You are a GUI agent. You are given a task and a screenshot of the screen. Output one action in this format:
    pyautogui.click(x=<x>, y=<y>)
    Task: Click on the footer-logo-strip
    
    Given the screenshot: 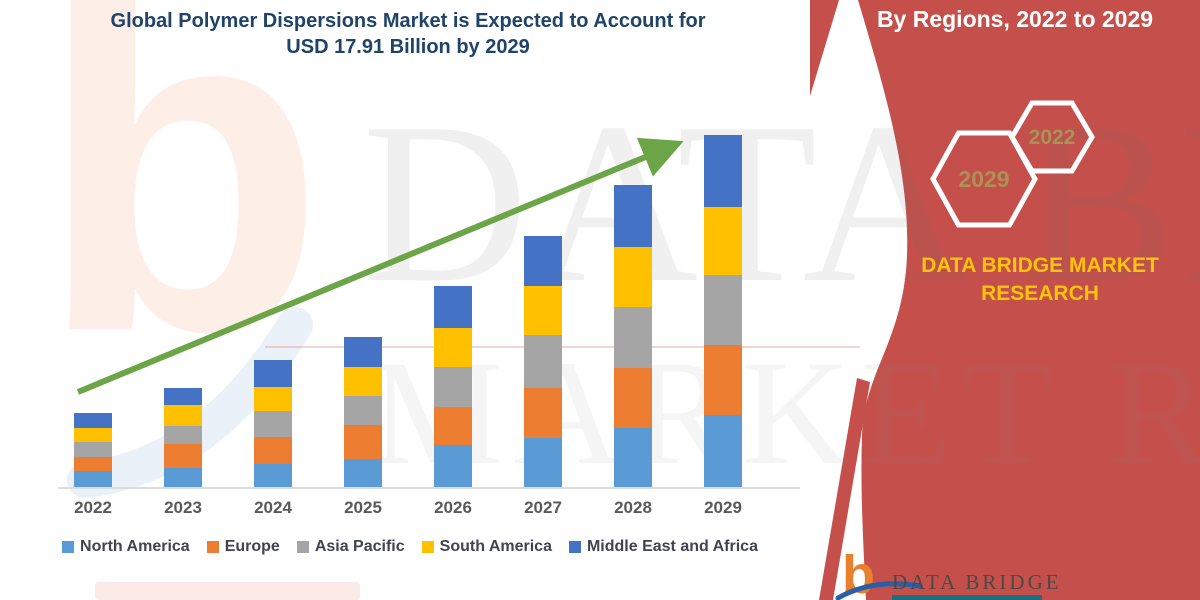 What is the action you would take?
    pyautogui.click(x=967, y=597)
    